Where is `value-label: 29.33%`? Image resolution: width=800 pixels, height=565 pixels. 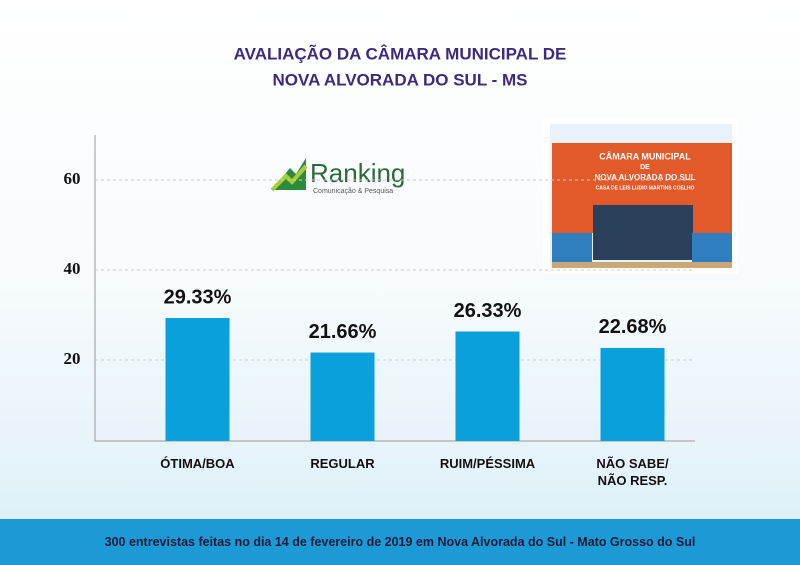 value-label: 29.33% is located at coordinates (198, 297).